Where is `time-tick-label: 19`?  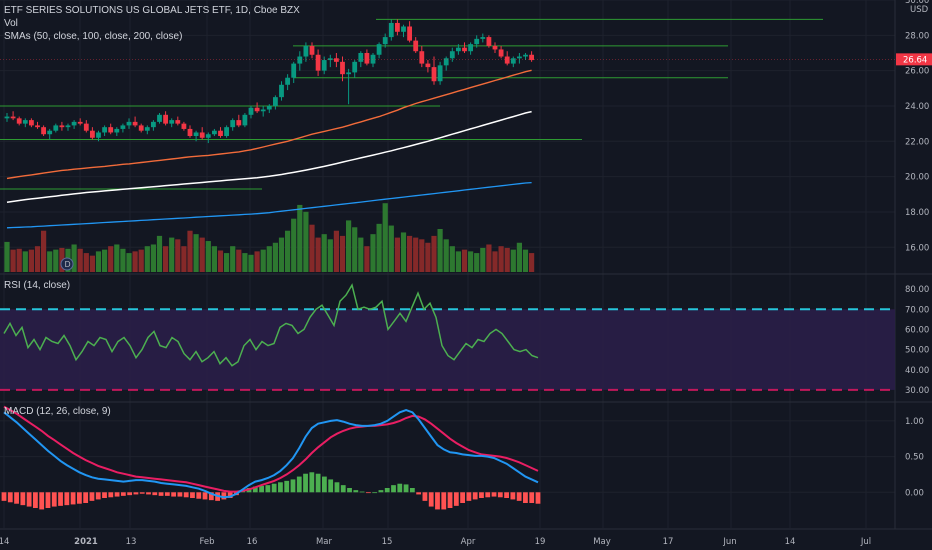 time-tick-label: 19 is located at coordinates (540, 542).